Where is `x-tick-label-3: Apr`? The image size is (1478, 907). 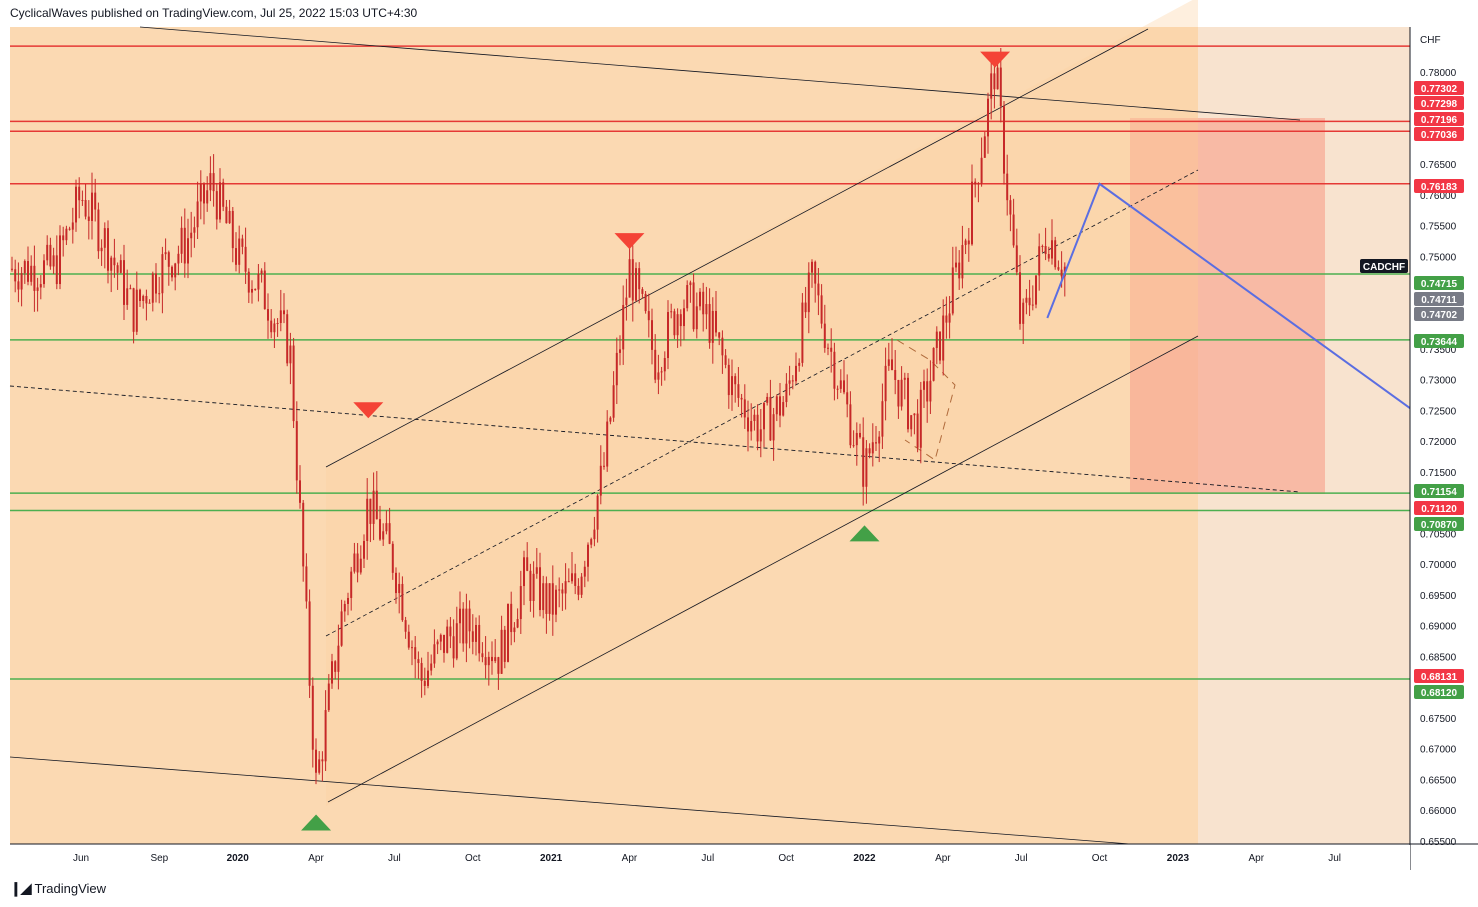
x-tick-label-3: Apr is located at coordinates (316, 858).